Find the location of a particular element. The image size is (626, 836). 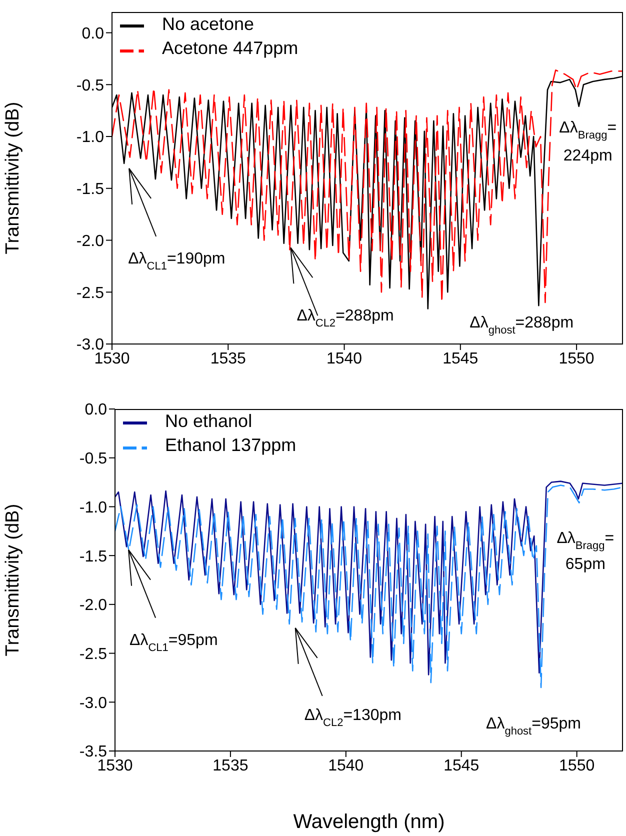

annotation: Δλ$_{ghost}$=288pm is located at coordinates (522, 325).